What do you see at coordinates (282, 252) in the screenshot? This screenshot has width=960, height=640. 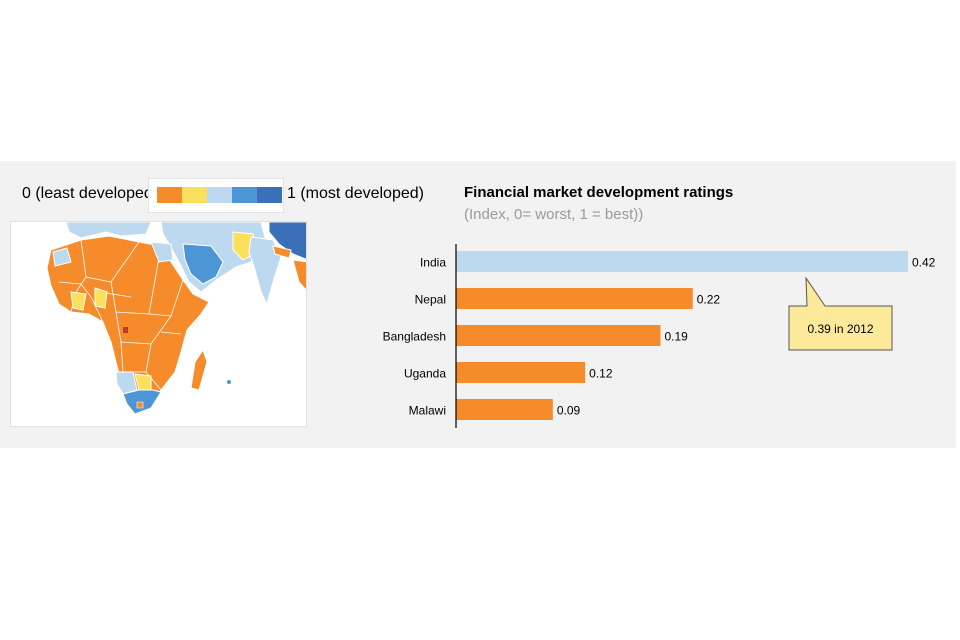 I see `map-nepal` at bounding box center [282, 252].